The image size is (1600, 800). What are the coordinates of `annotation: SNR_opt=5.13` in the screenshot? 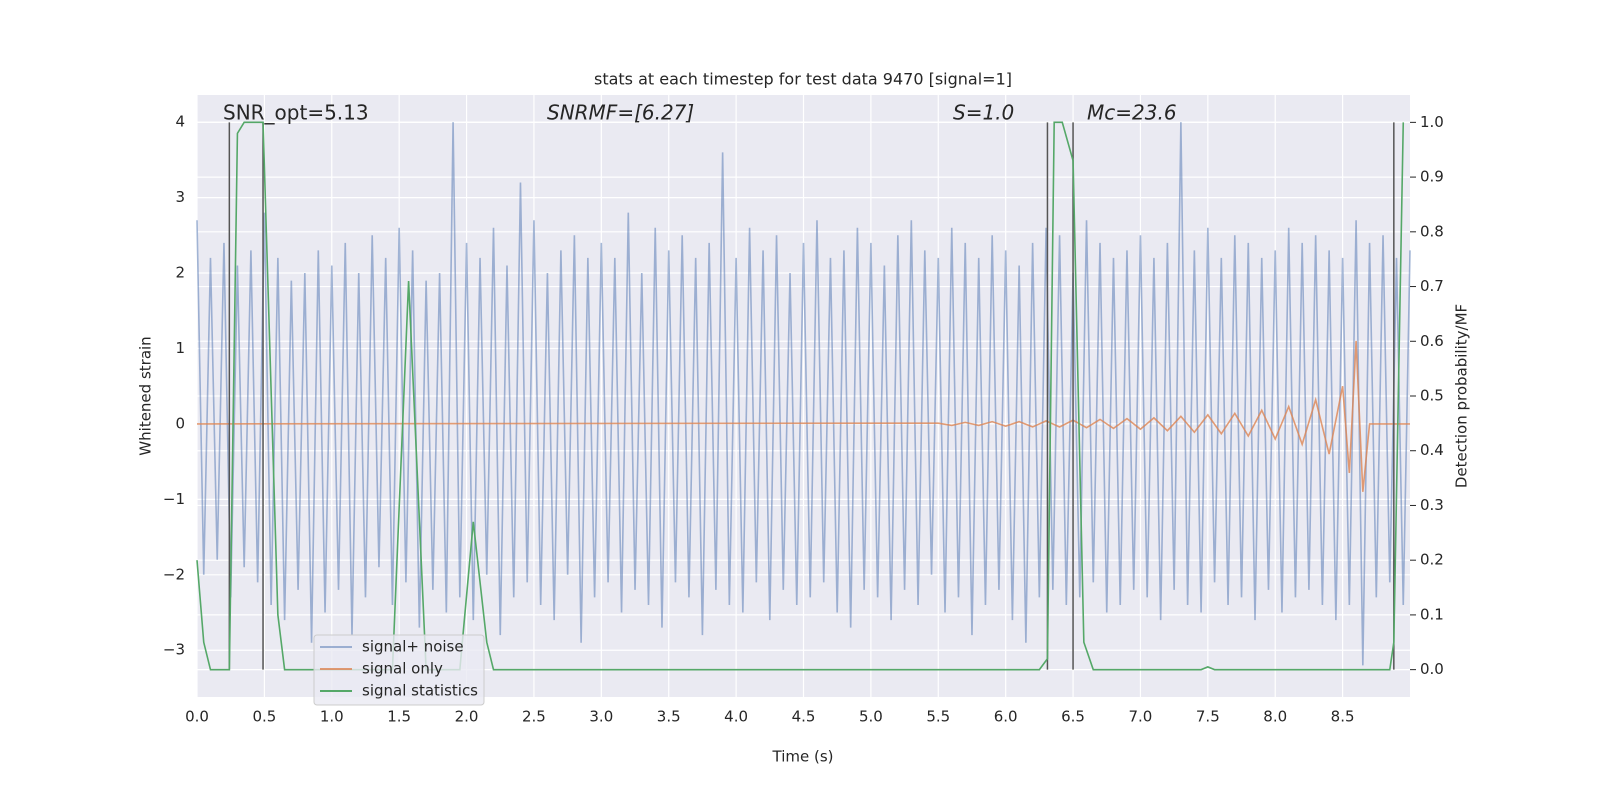 It's located at (296, 113).